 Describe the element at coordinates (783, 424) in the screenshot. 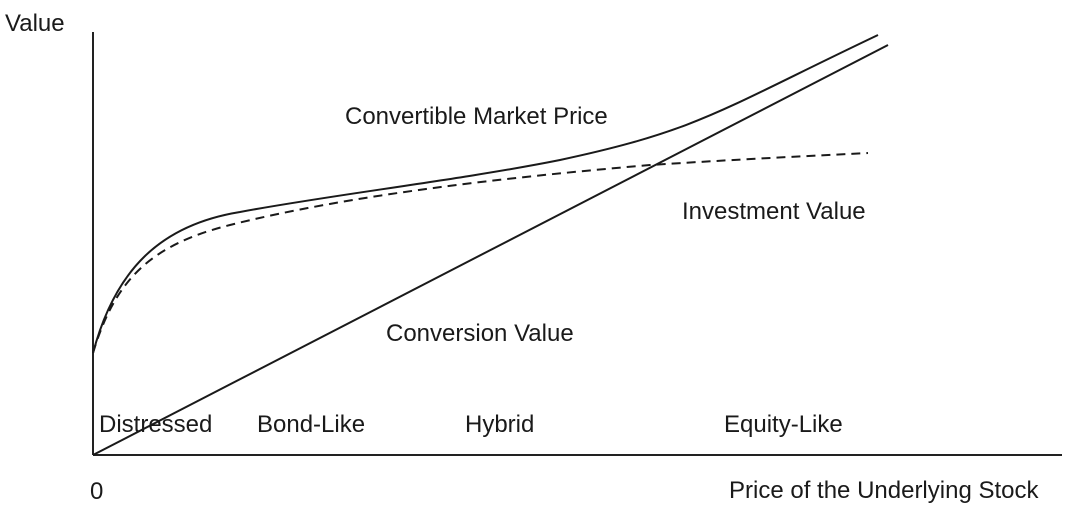

I see `zone-equity-like-label: Equity-Like` at that location.